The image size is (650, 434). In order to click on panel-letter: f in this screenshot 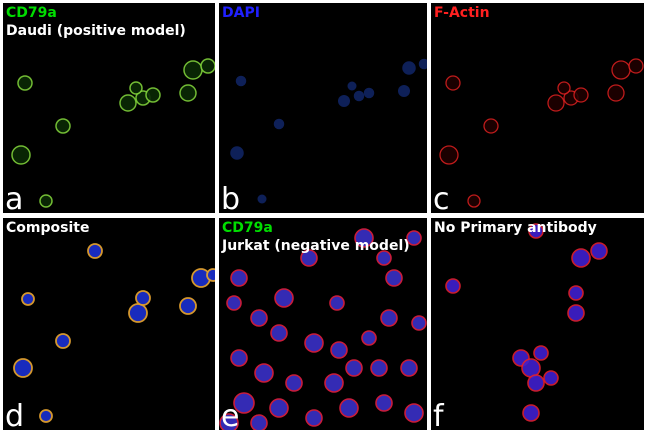, I will do `click(438, 415)`.